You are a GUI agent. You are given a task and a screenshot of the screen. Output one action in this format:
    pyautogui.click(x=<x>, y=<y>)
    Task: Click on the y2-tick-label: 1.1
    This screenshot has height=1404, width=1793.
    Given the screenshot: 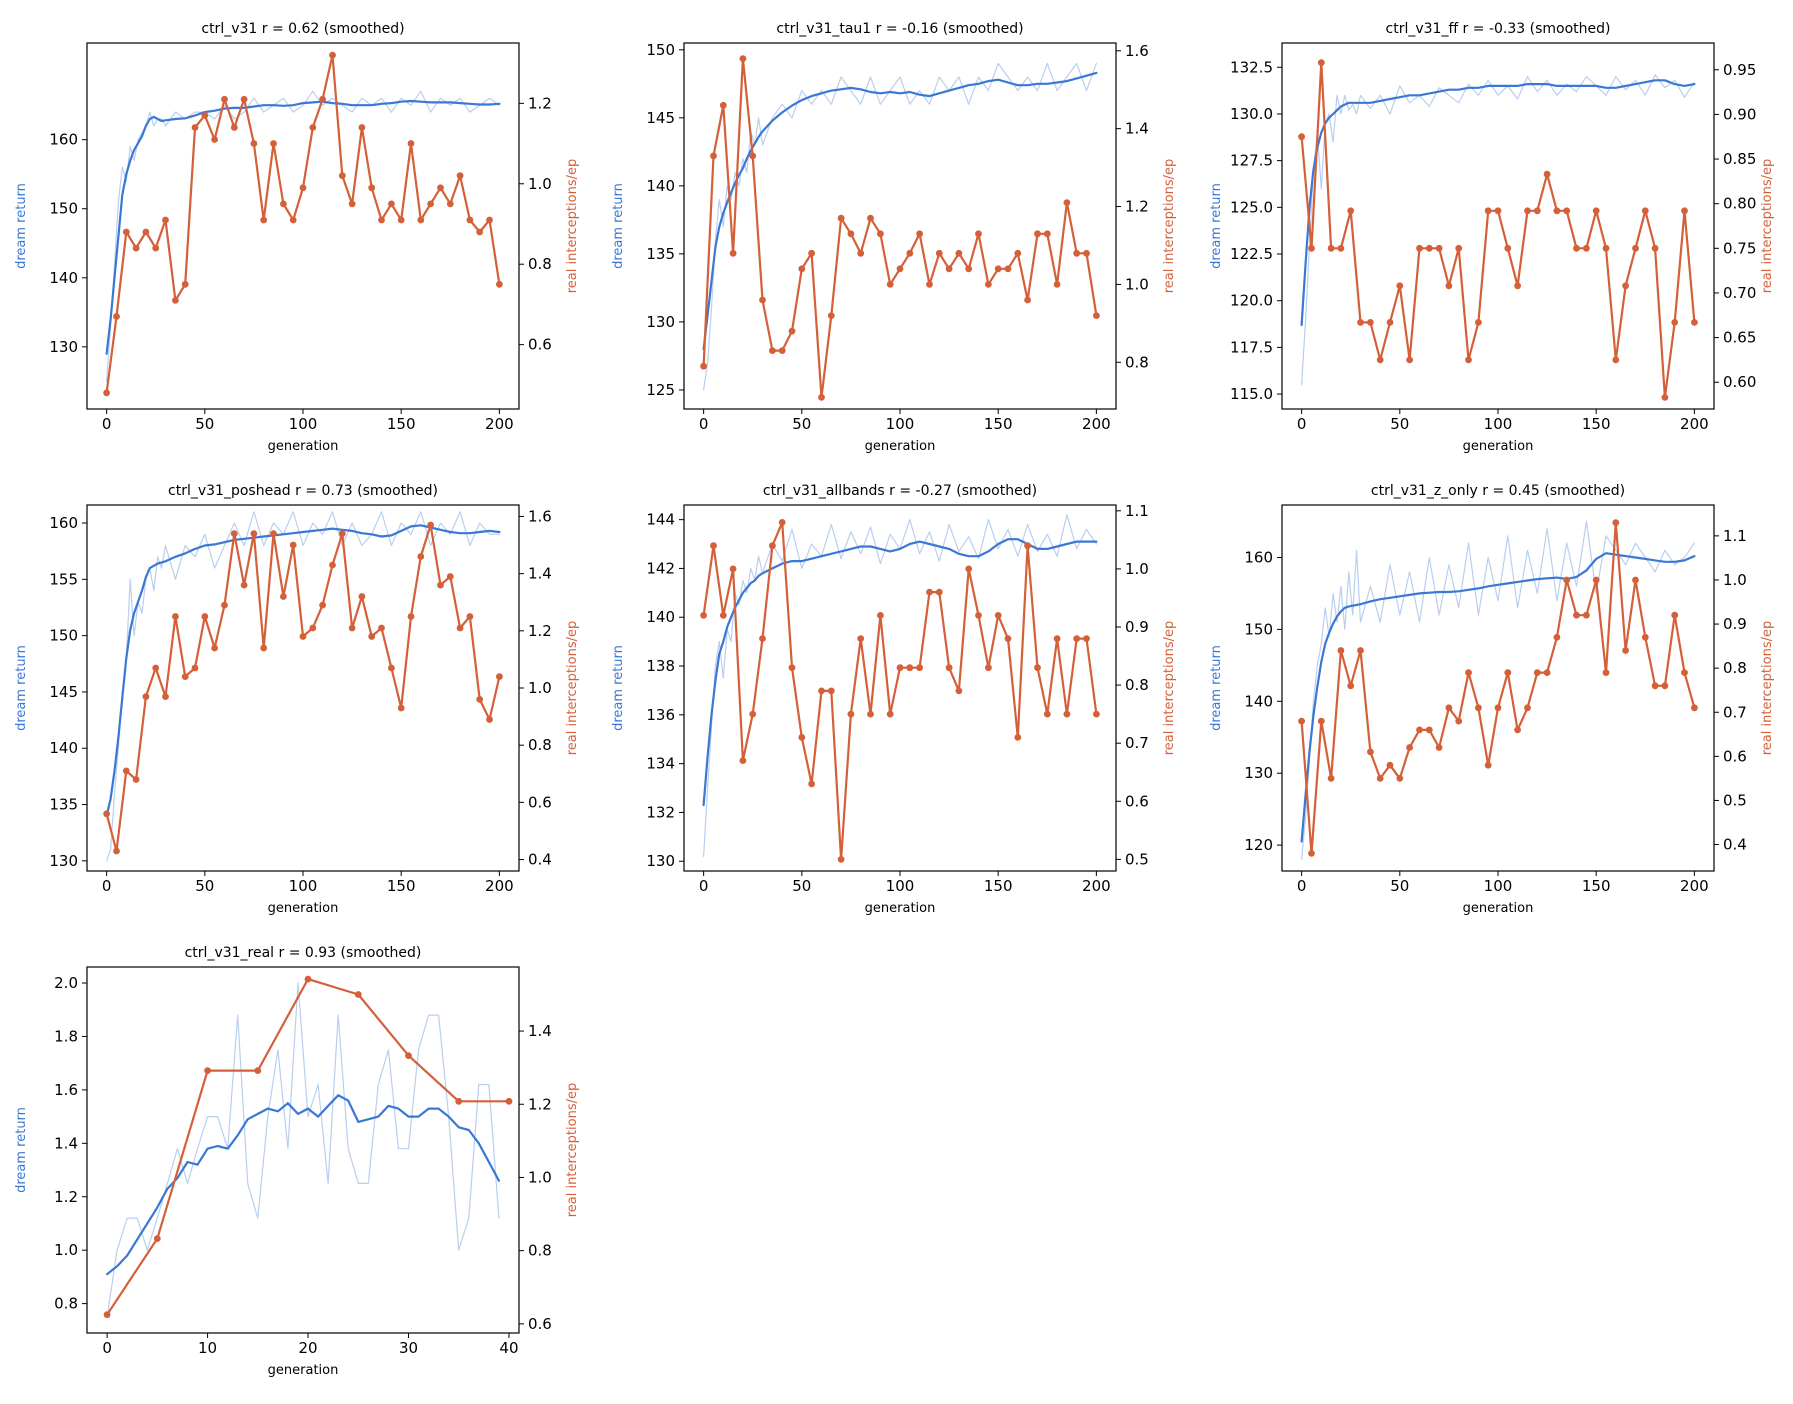 What is the action you would take?
    pyautogui.click(x=1137, y=511)
    